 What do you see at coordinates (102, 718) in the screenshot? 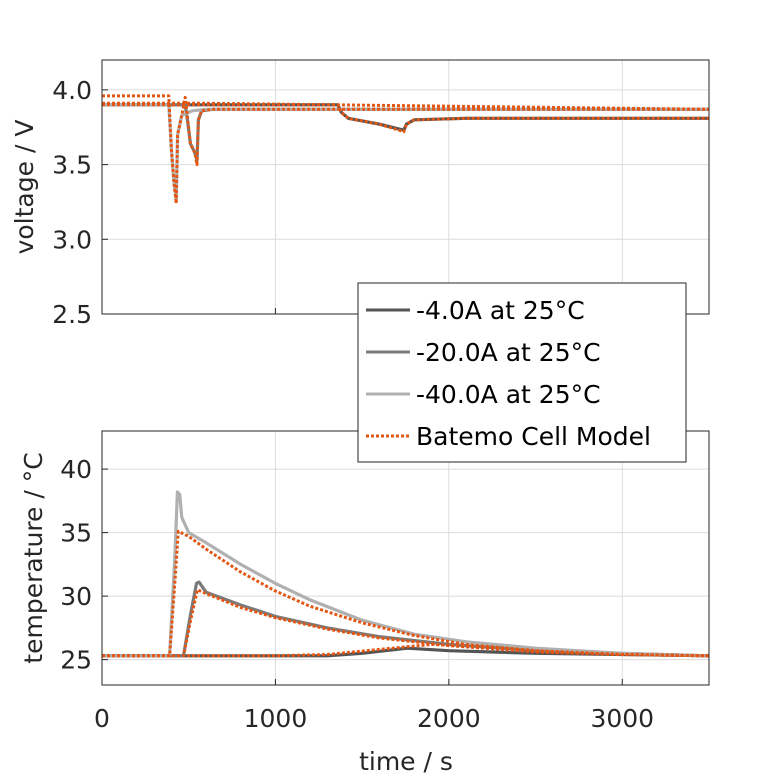
I see `x-tick-label: 0` at bounding box center [102, 718].